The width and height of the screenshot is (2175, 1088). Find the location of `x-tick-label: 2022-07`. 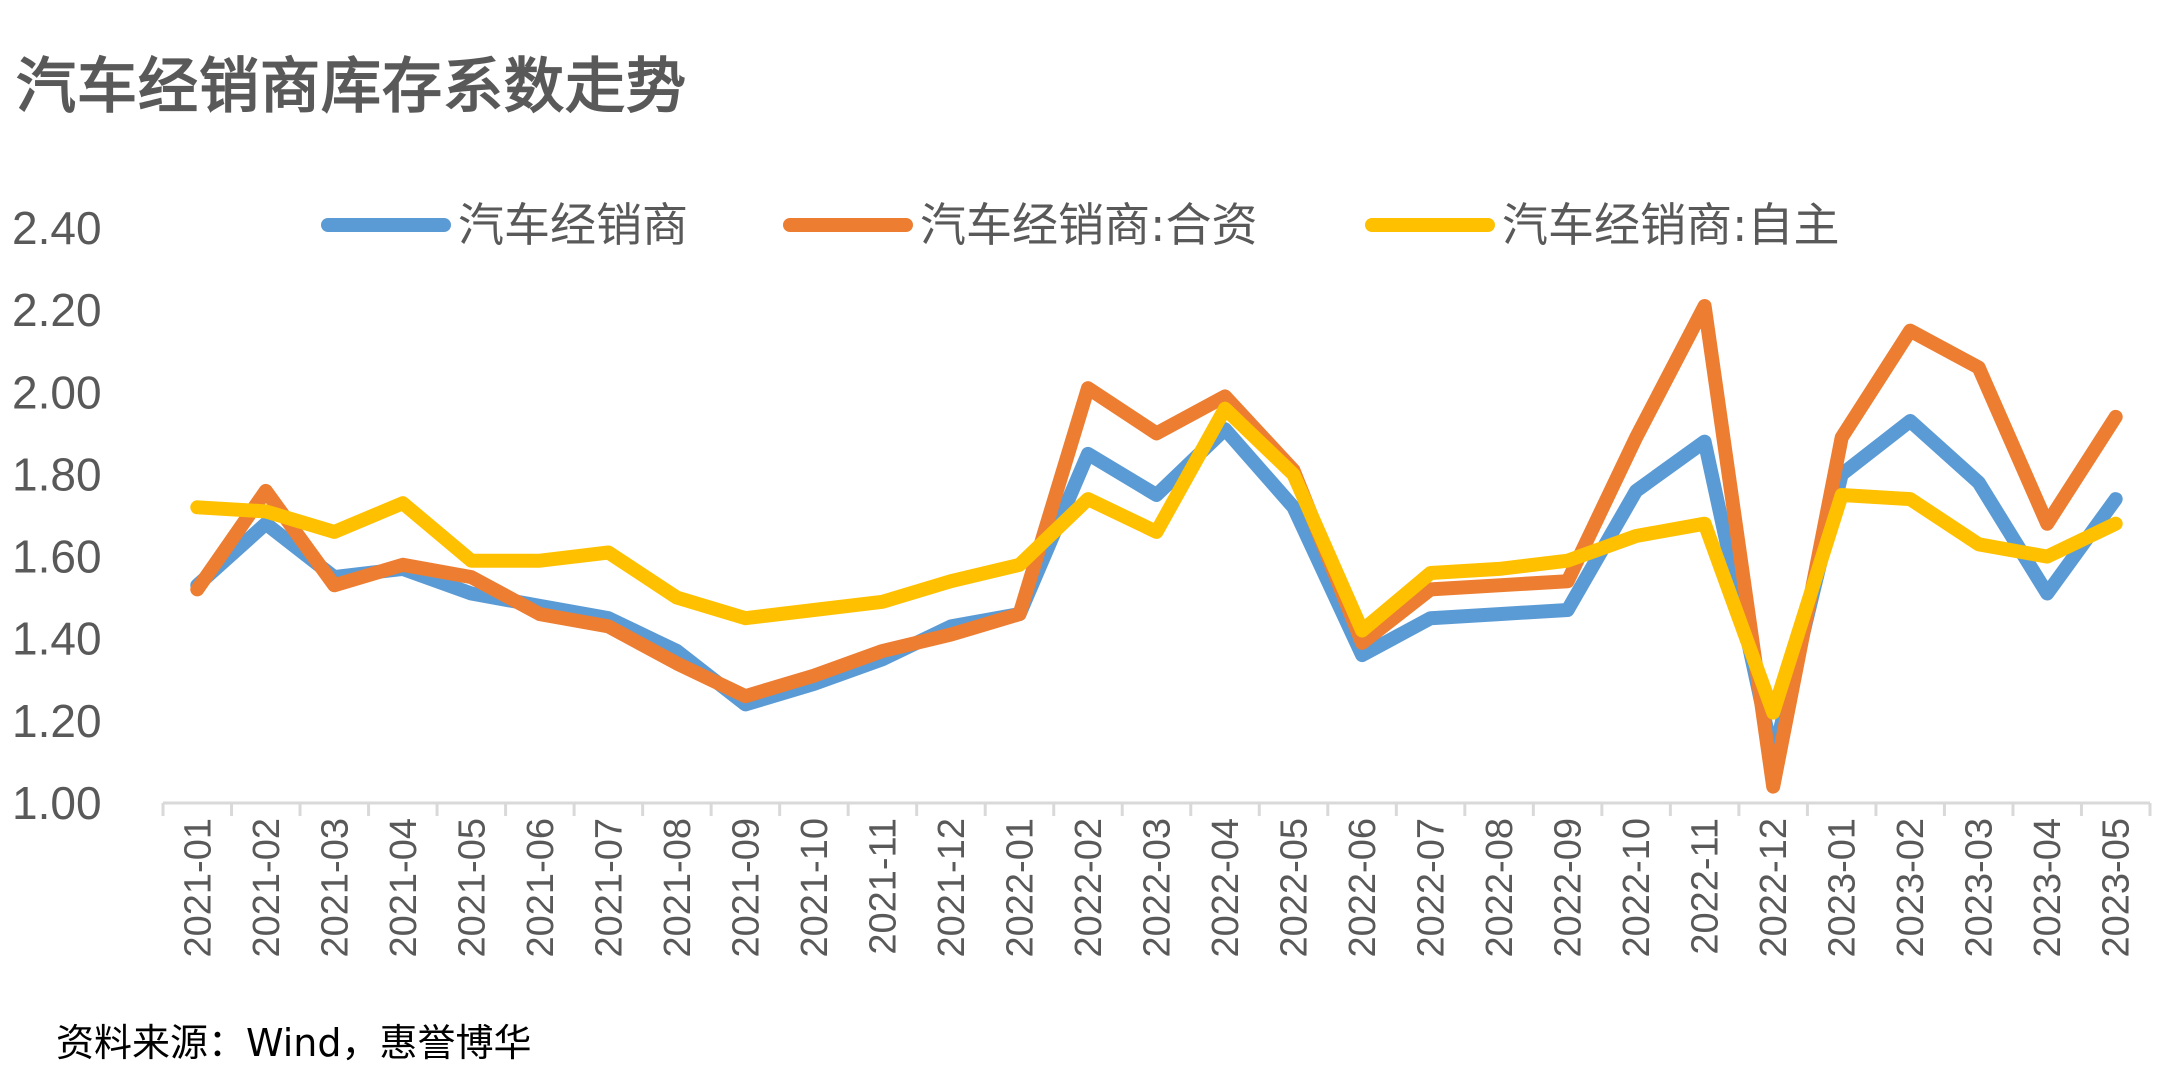

x-tick-label: 2022-07 is located at coordinates (1432, 887).